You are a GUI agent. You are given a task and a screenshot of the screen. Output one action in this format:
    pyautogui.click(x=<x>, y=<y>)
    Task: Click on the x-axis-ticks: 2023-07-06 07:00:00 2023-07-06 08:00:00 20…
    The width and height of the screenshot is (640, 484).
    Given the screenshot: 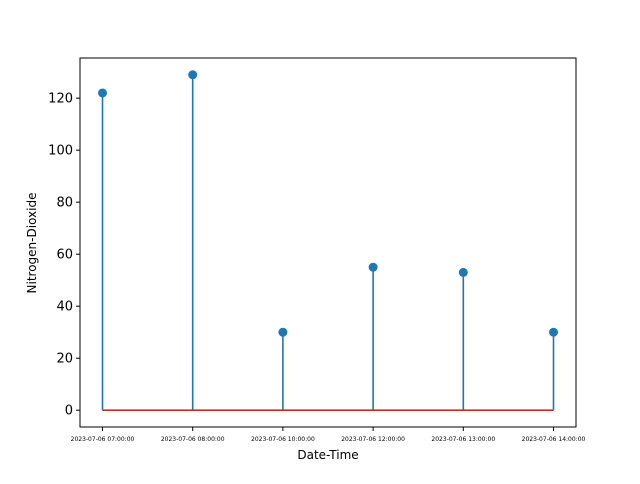 What is the action you would take?
    pyautogui.click(x=328, y=435)
    